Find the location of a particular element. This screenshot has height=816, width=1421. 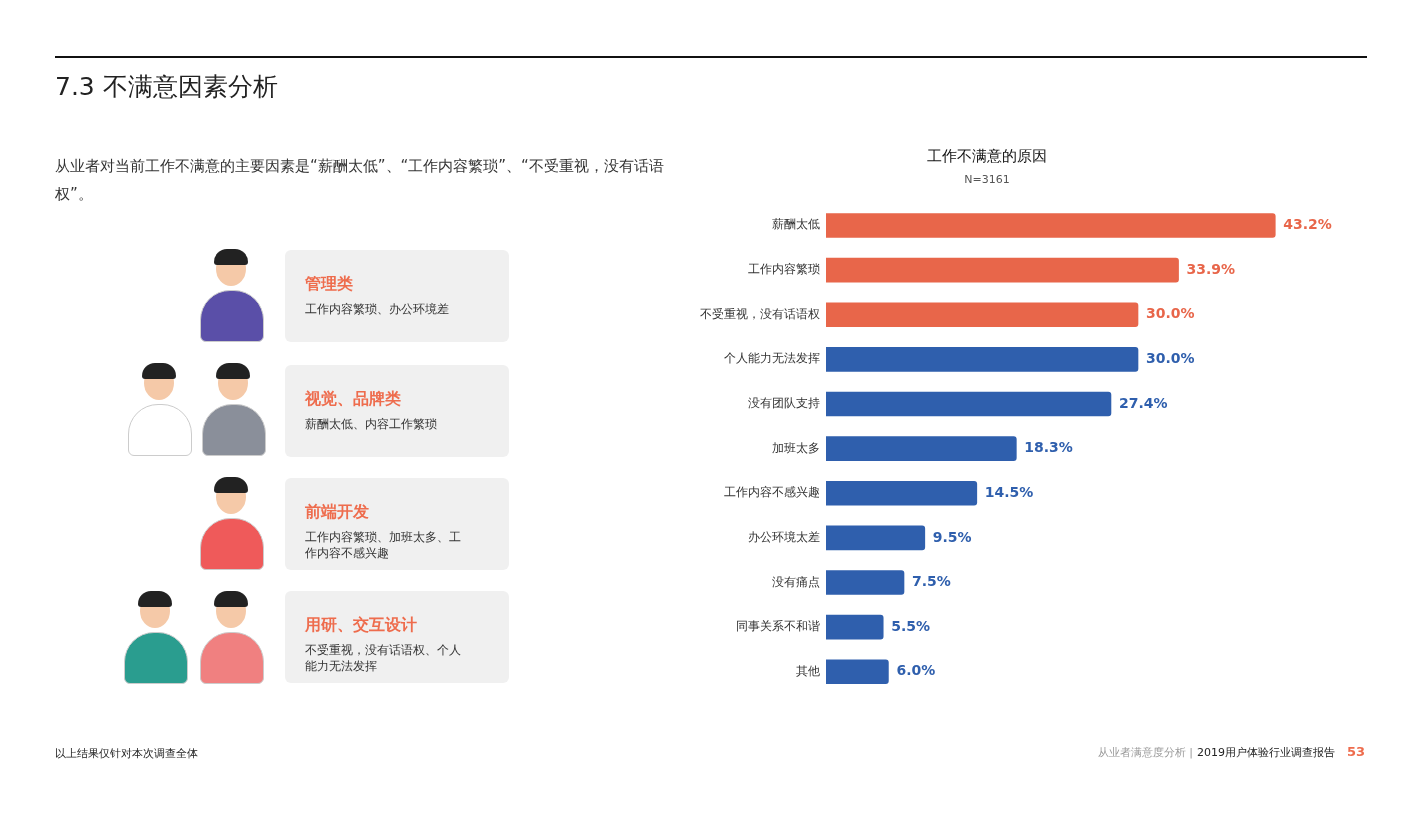

text: 视觉、品牌类 is located at coordinates (353, 399).